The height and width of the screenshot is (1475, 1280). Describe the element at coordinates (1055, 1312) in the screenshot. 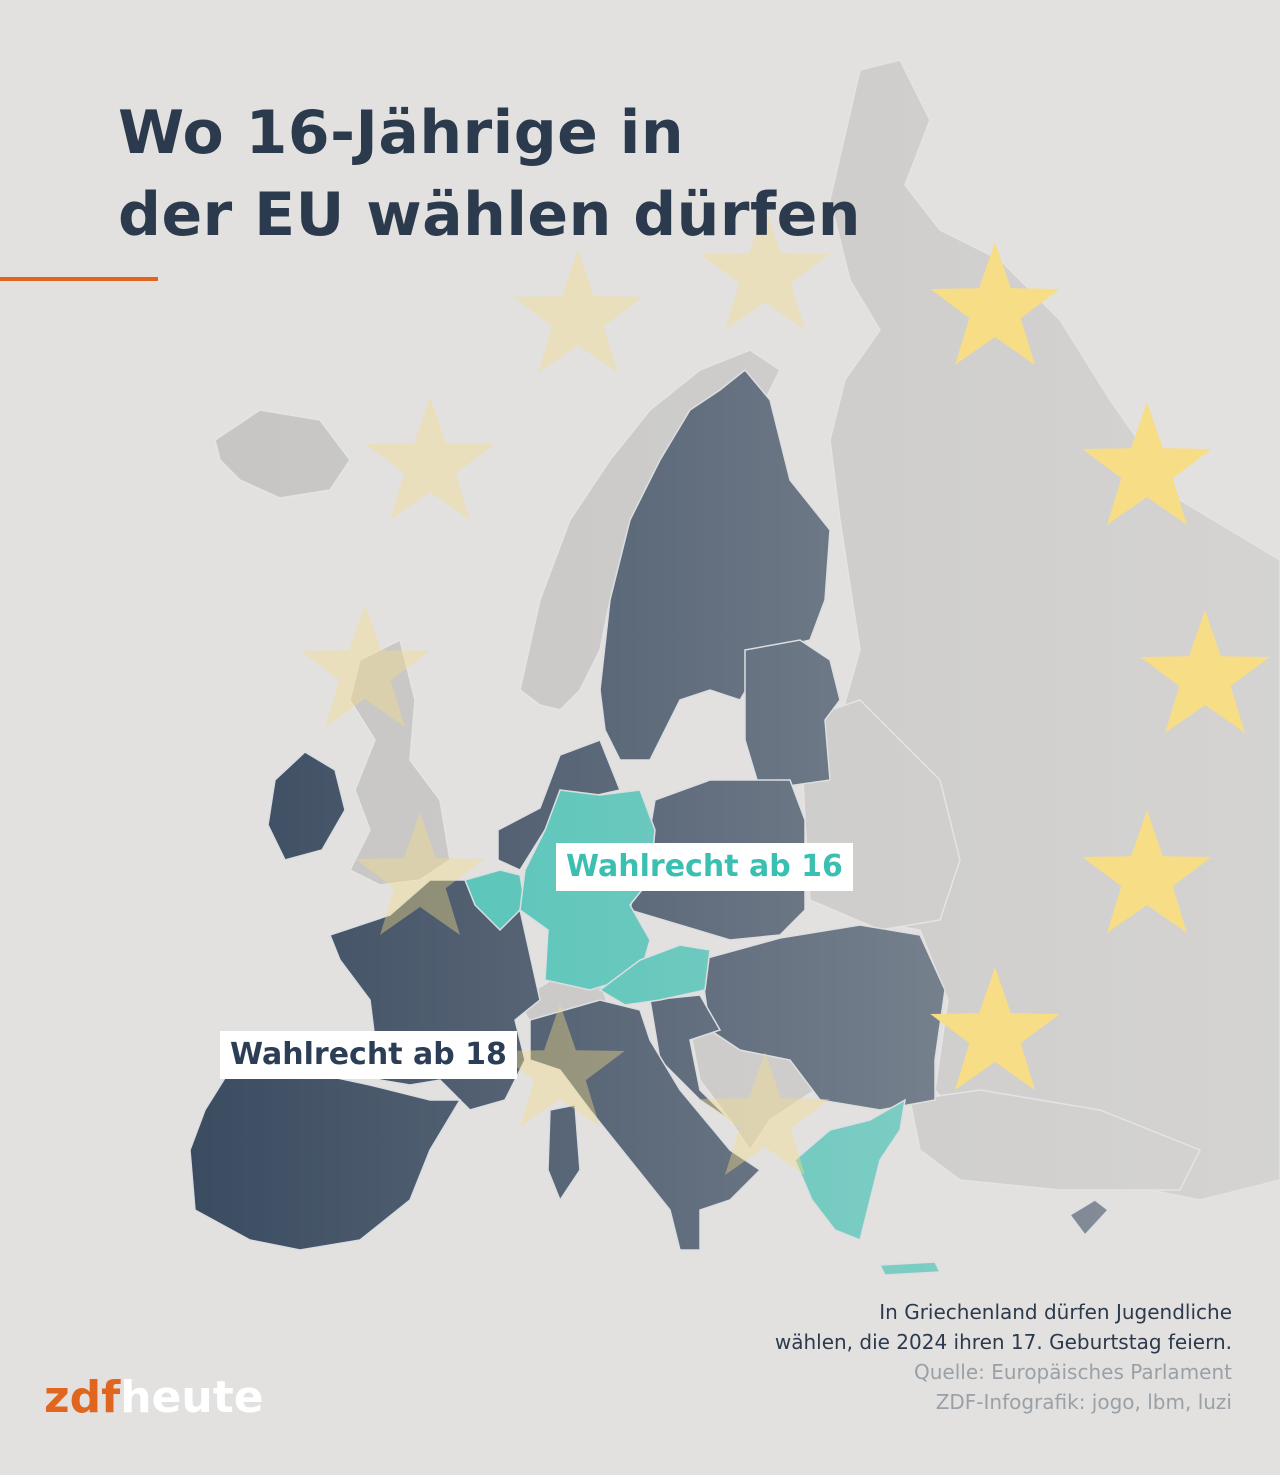

I see `footnote-line-1: In Griechenland dürfen Jugendliche` at that location.